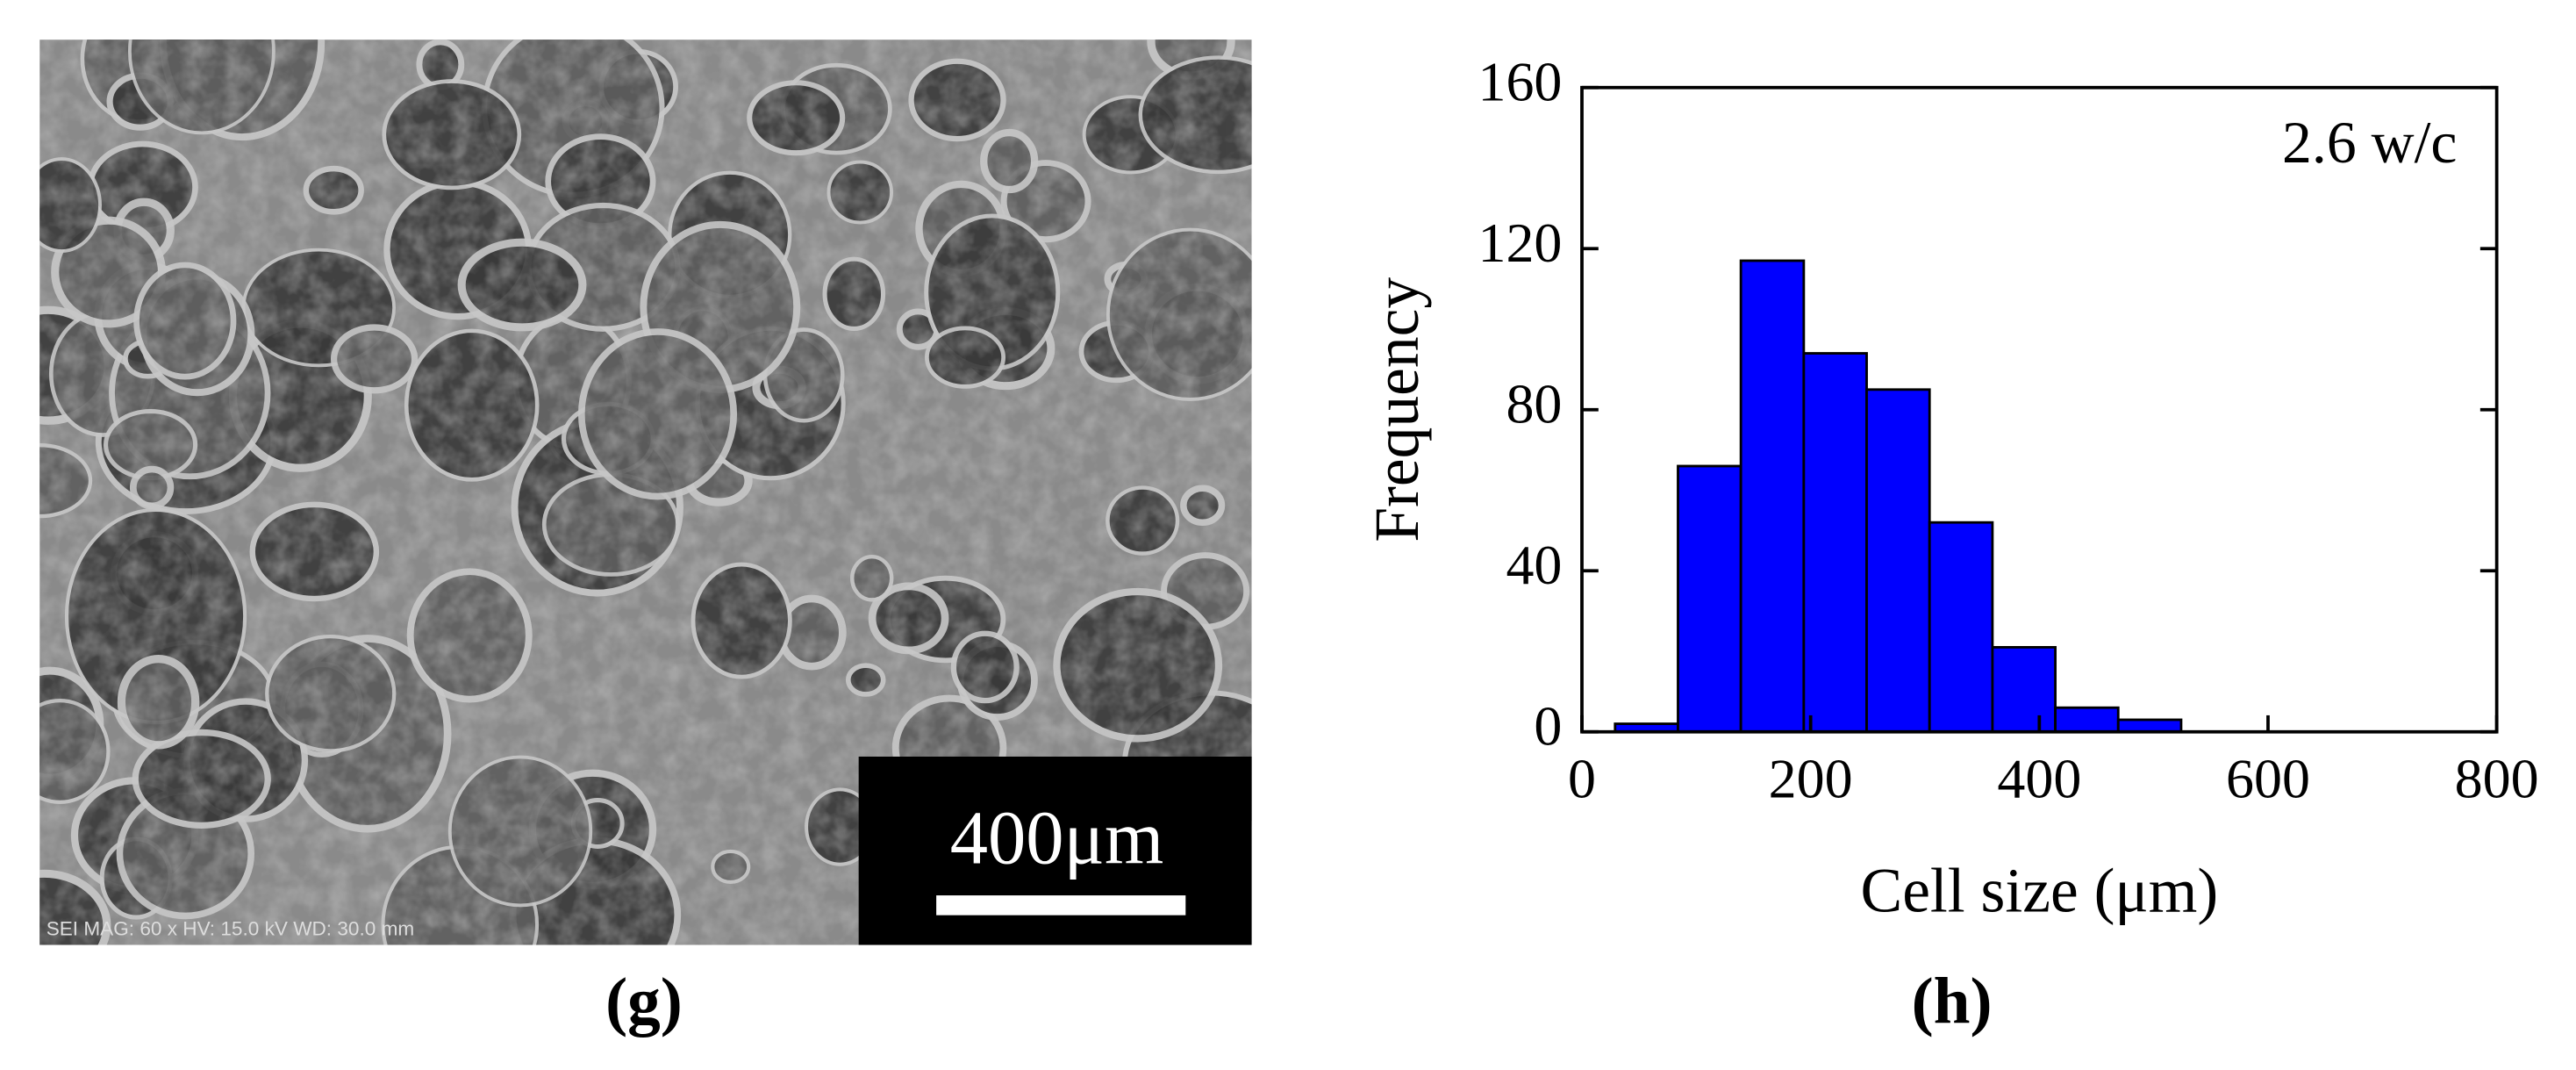  I want to click on annotation: 2.6 w/c, so click(2369, 143).